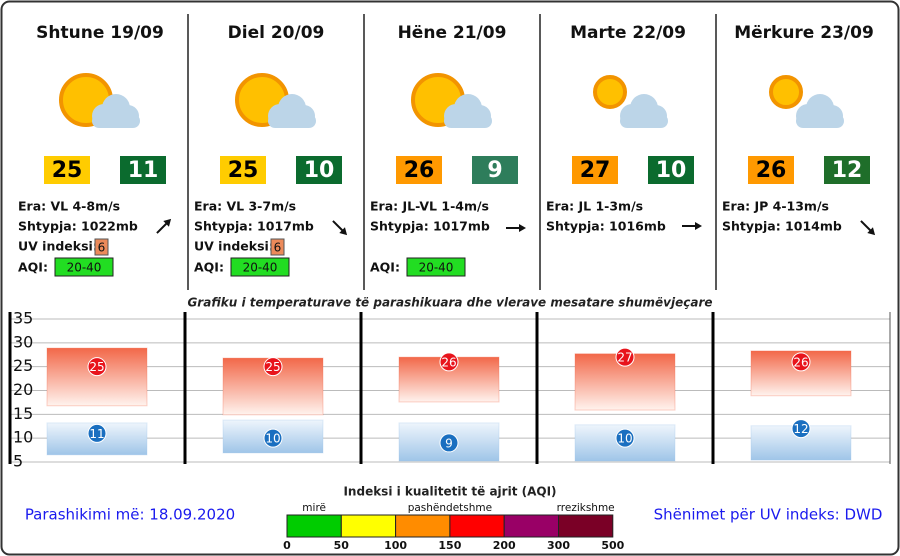 Image resolution: width=900 pixels, height=556 pixels. I want to click on y-tick-label: 35, so click(23, 318).